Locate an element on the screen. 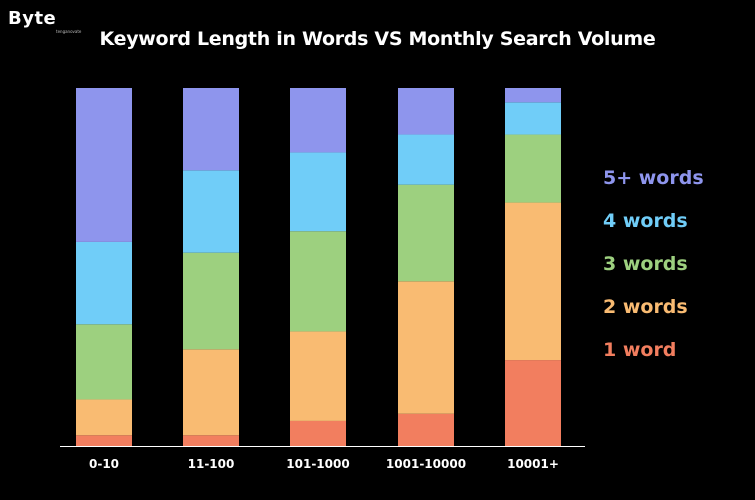 Image resolution: width=755 pixels, height=500 pixels. x-tick-label: 11-100 is located at coordinates (211, 464).